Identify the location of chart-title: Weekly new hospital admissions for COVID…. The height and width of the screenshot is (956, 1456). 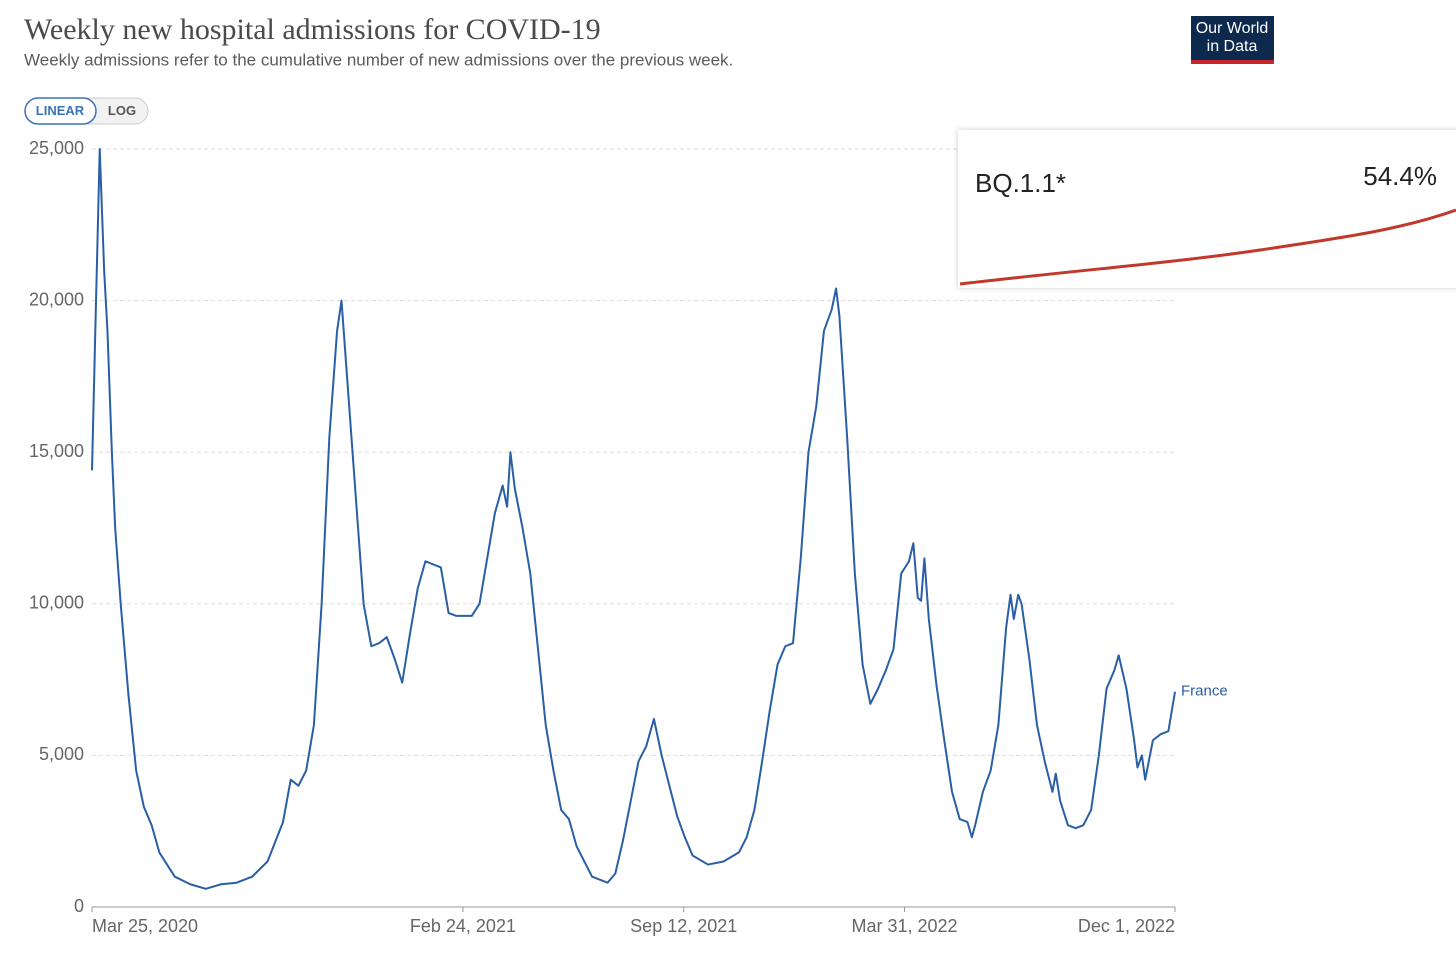
(312, 29).